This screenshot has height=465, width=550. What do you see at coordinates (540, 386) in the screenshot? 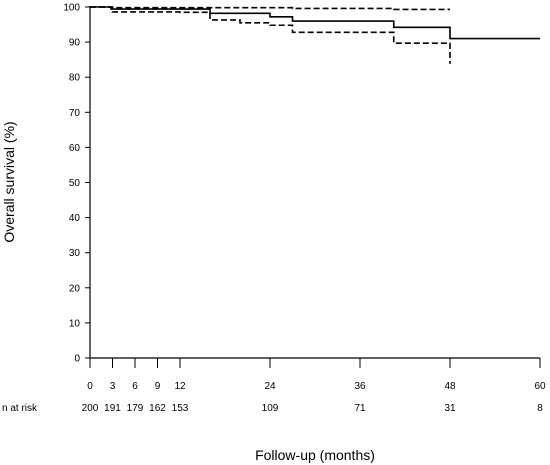
I see `x-tick-label: 60` at bounding box center [540, 386].